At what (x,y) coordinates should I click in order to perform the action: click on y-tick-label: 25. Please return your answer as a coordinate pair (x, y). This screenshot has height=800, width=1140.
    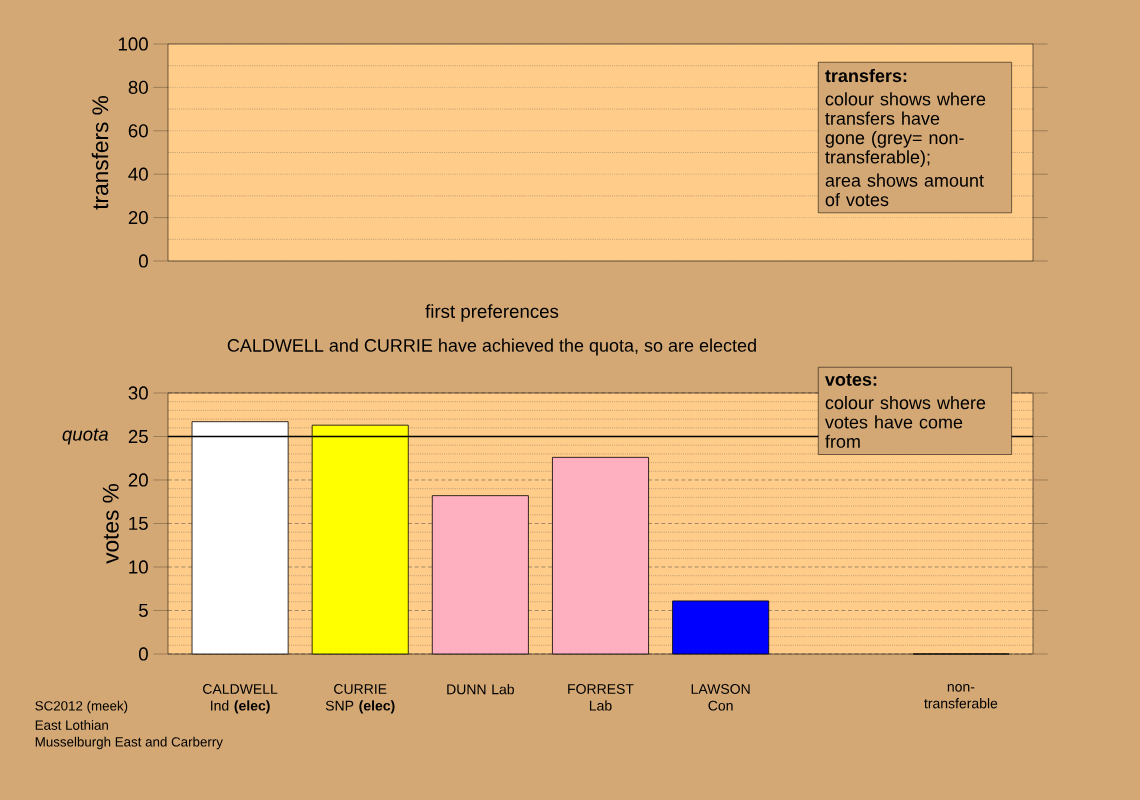
    Looking at the image, I should click on (138, 436).